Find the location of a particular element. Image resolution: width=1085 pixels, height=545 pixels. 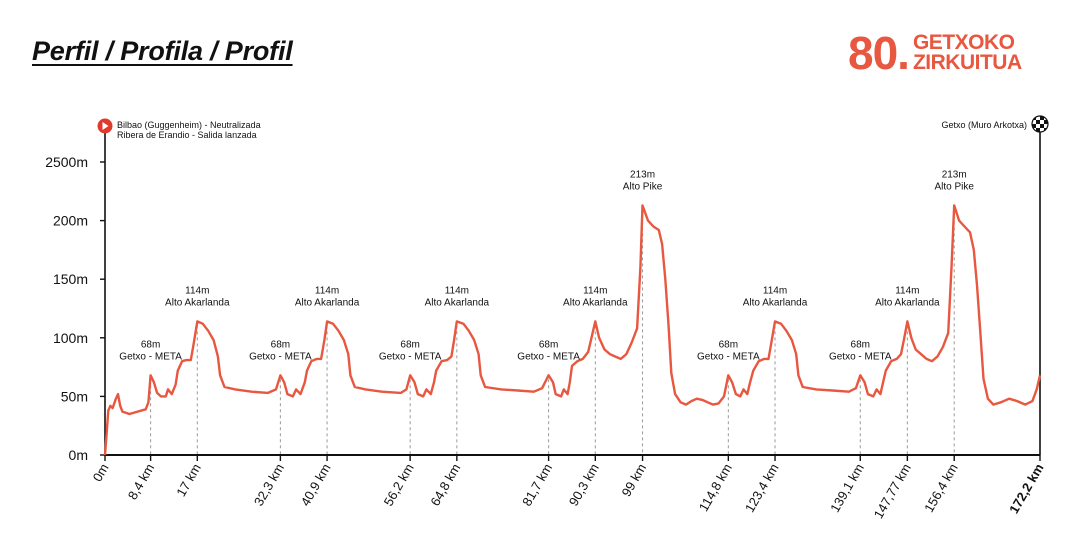

x-tick-label: 147,77 km is located at coordinates (892, 491).